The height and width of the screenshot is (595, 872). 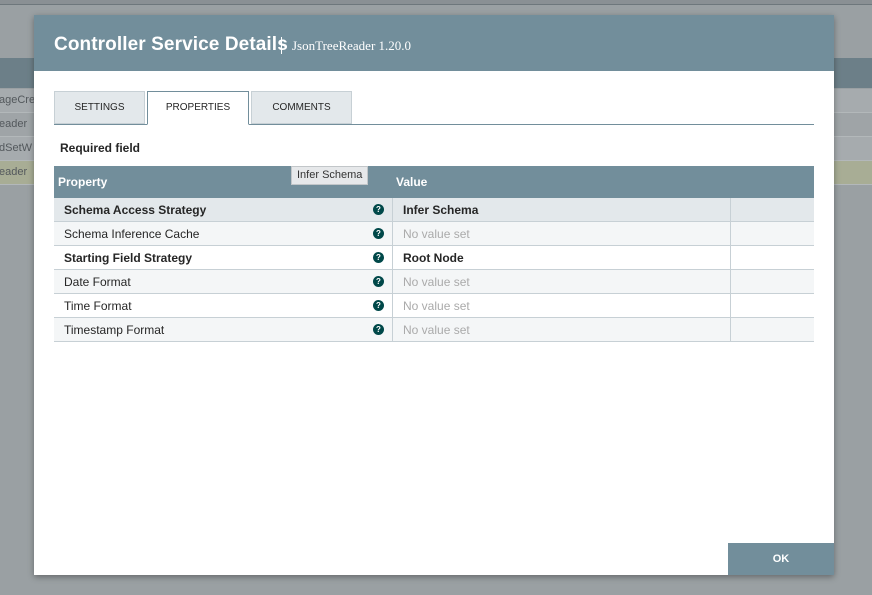 What do you see at coordinates (21, 100) in the screenshot?
I see `background-row-text: ageCred` at bounding box center [21, 100].